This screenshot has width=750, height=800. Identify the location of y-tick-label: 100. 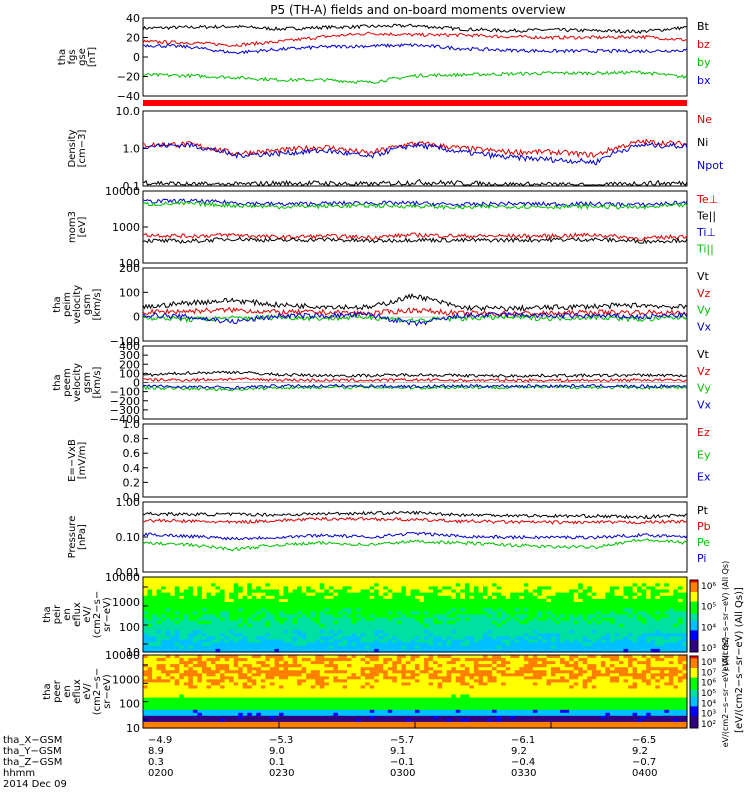
(129, 627).